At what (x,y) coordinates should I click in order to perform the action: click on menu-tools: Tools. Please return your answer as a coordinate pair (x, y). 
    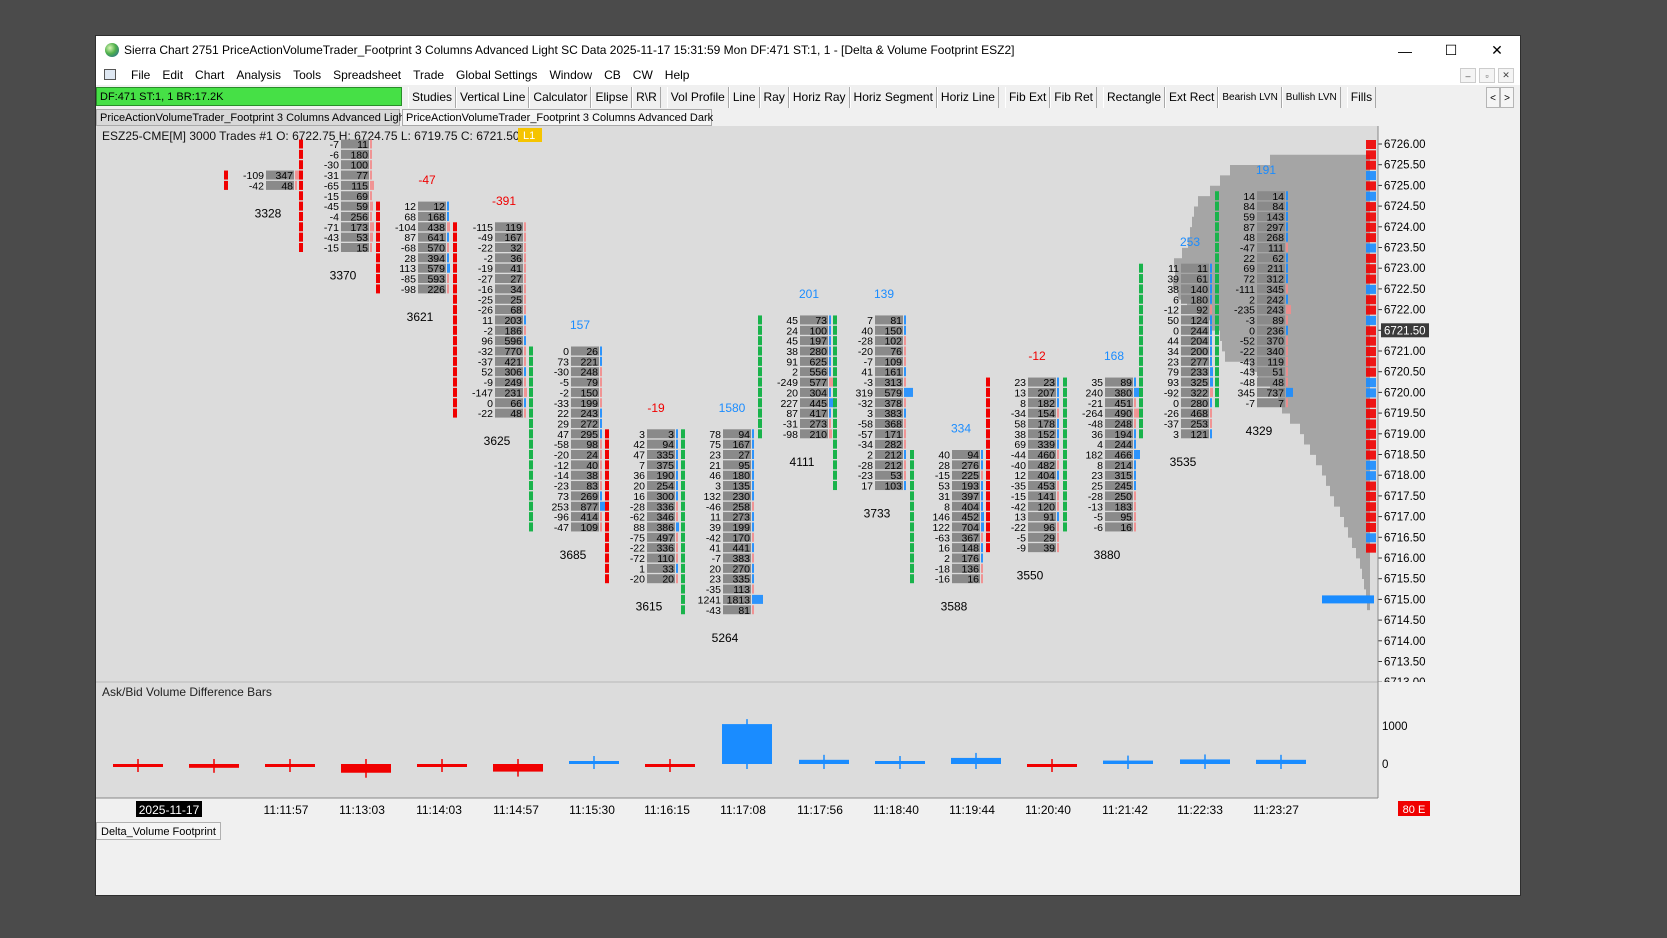
    Looking at the image, I should click on (307, 75).